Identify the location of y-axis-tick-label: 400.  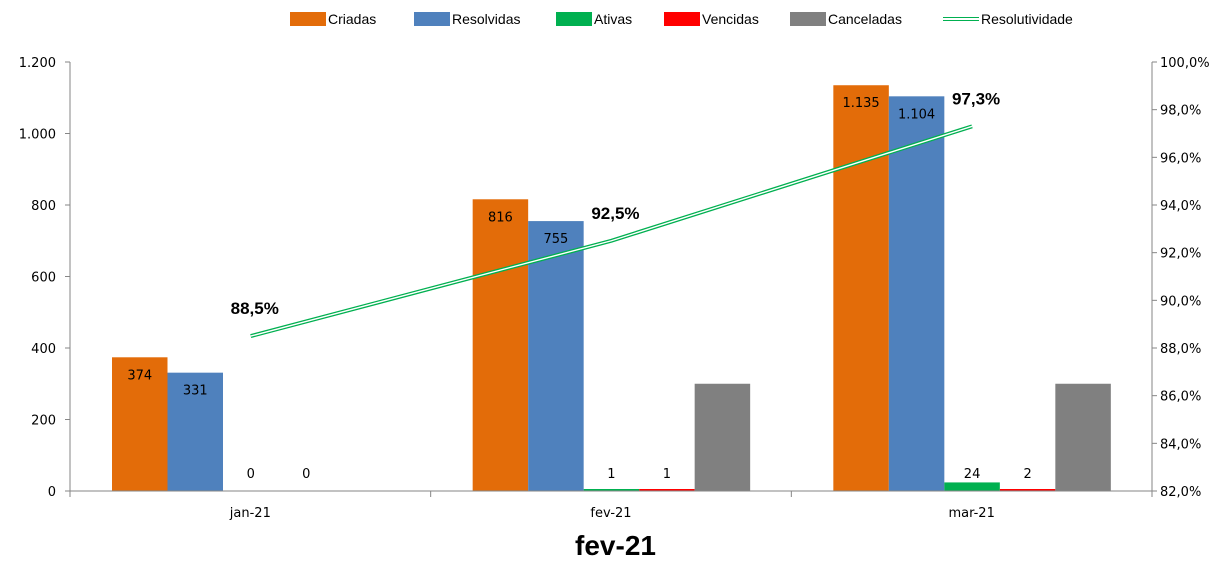
(43, 349).